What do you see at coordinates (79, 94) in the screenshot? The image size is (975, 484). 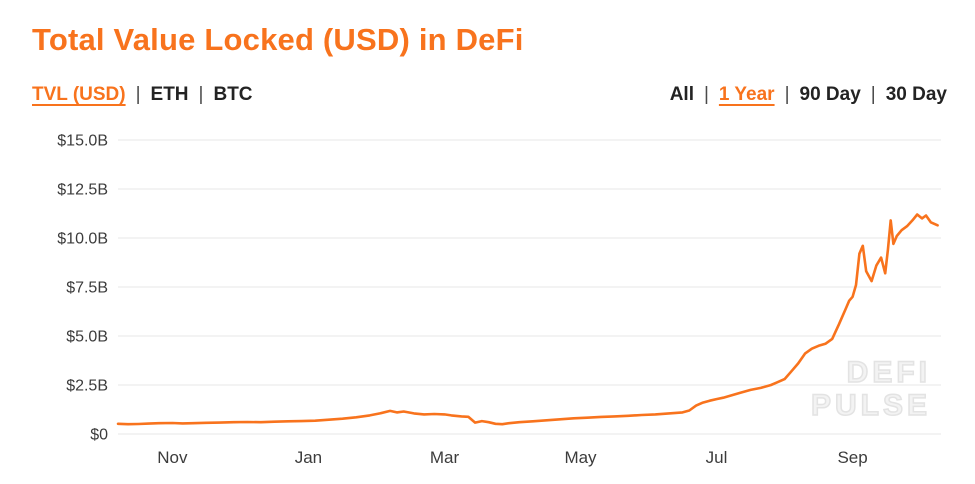 I see `tab-tvl-usd: TVL (USD)` at bounding box center [79, 94].